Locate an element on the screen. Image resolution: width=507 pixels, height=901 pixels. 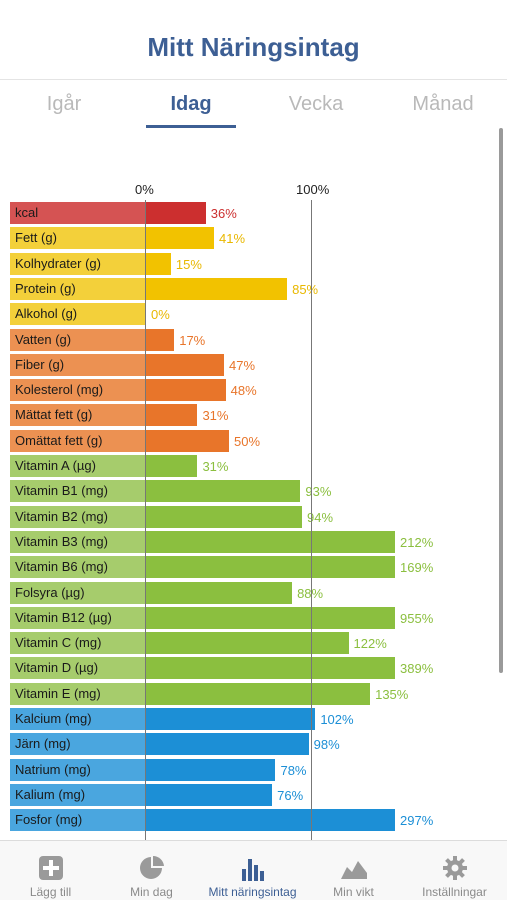
category-label: Kolhydrater (g) is located at coordinates (58, 263).